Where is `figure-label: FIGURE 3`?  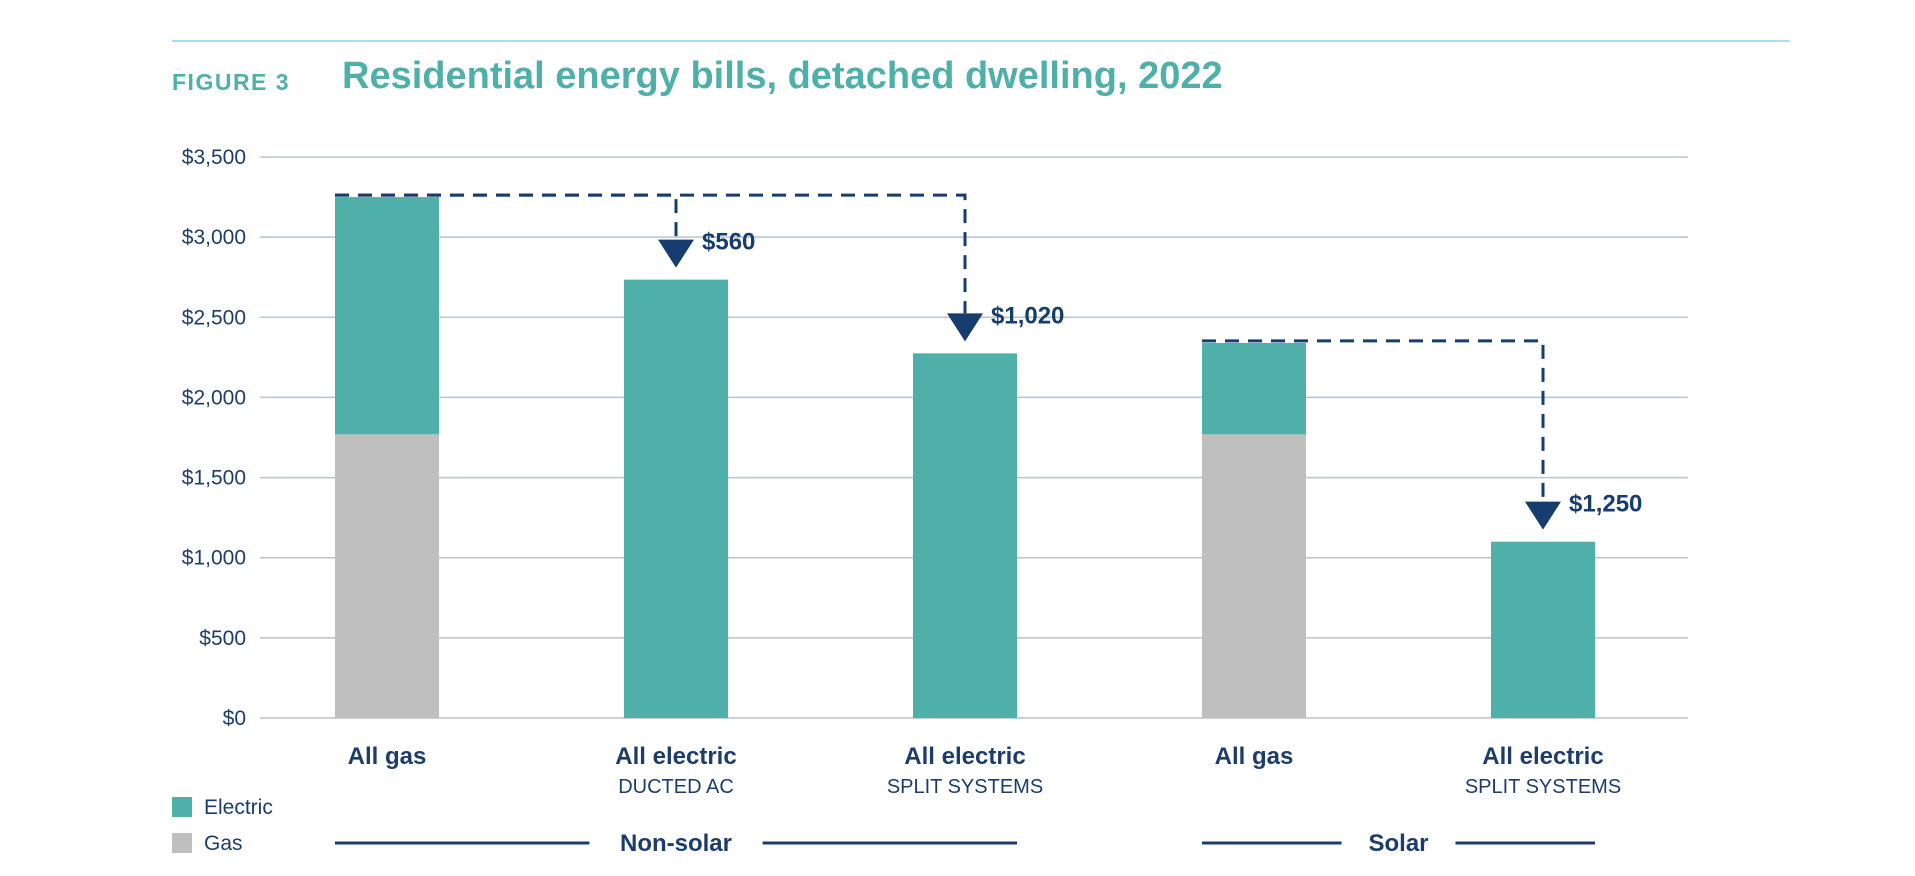 figure-label: FIGURE 3 is located at coordinates (231, 82).